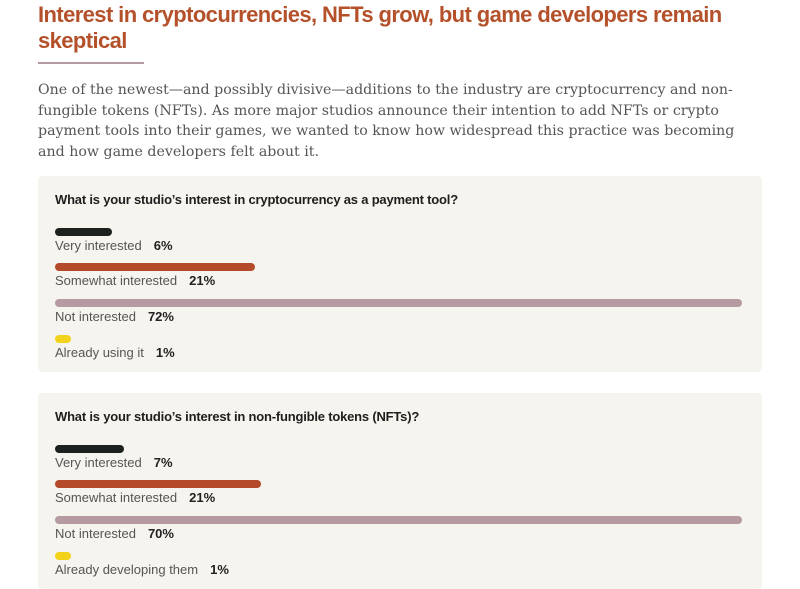  Describe the element at coordinates (91, 63) in the screenshot. I see `title-divider` at that location.